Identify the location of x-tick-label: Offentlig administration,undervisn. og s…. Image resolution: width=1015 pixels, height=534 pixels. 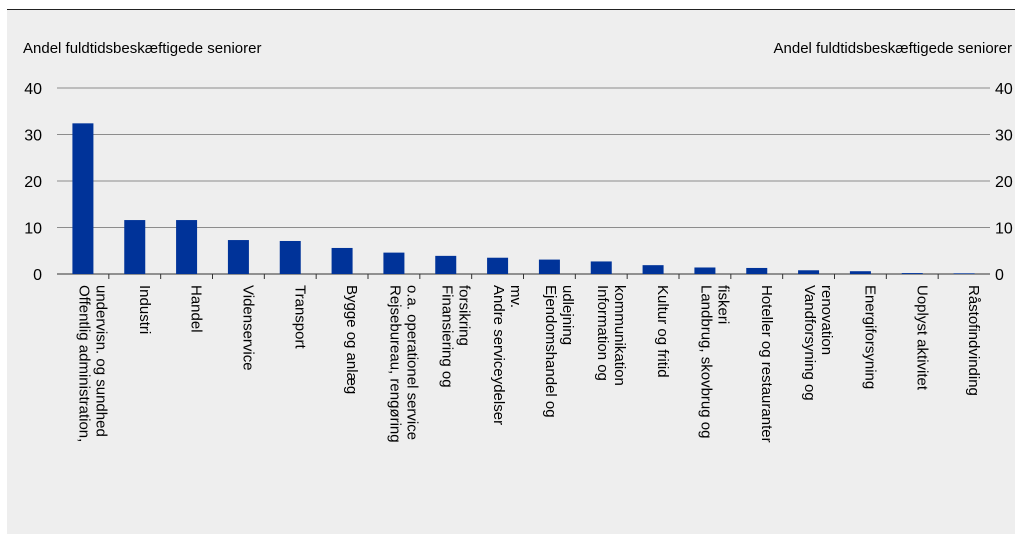
(92, 363).